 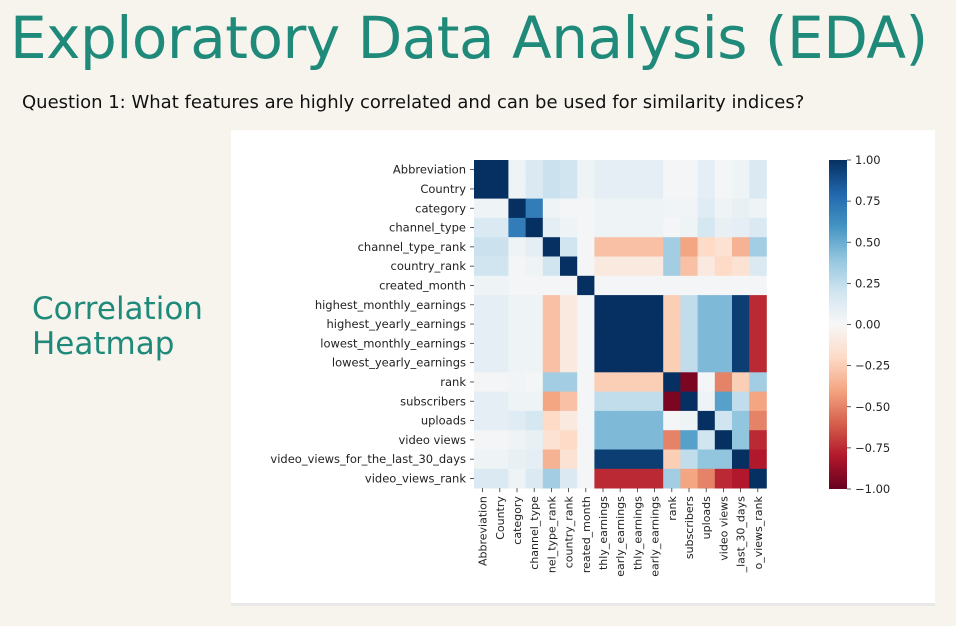 What do you see at coordinates (412, 247) in the screenshot?
I see `row-label: channel_type_rank` at bounding box center [412, 247].